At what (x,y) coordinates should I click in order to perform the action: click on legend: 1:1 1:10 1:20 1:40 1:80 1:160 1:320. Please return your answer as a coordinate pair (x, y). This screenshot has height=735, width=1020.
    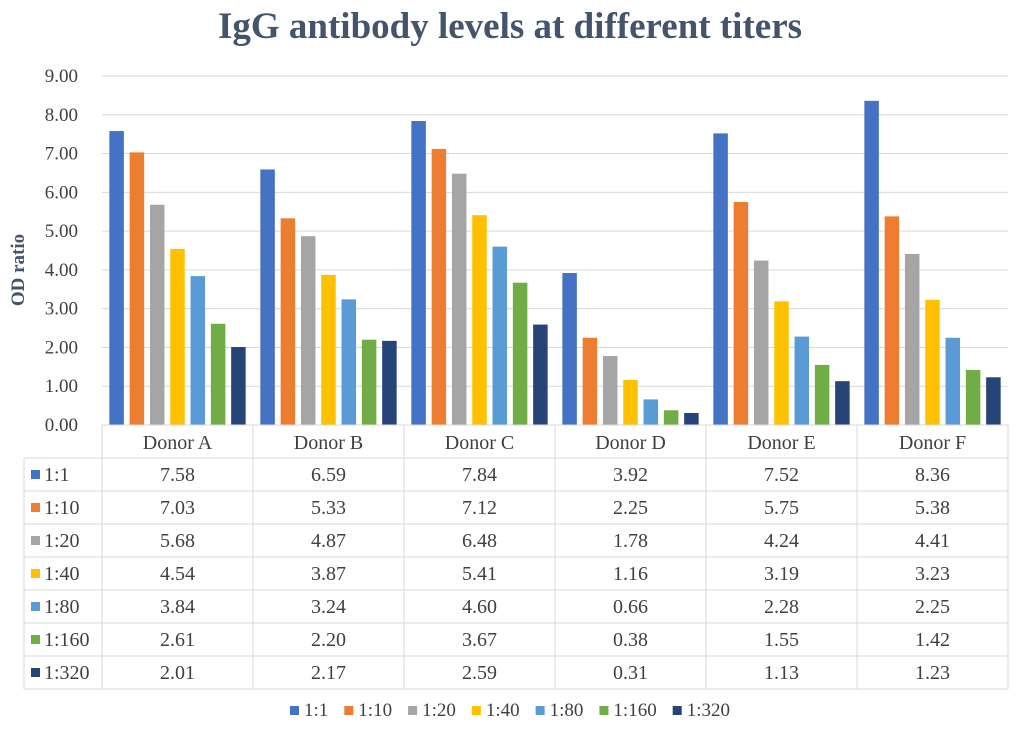
    Looking at the image, I should click on (510, 710).